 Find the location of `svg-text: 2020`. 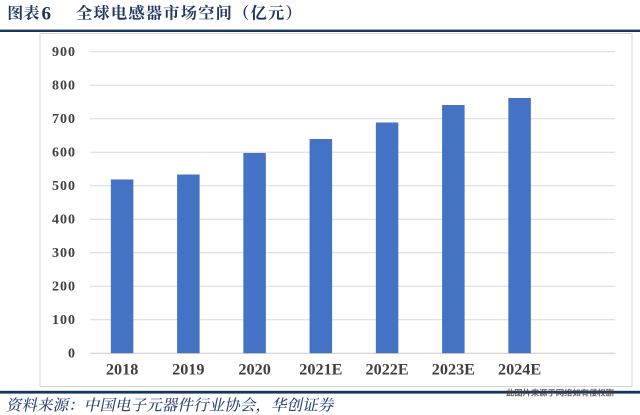

svg-text: 2020 is located at coordinates (254, 370).